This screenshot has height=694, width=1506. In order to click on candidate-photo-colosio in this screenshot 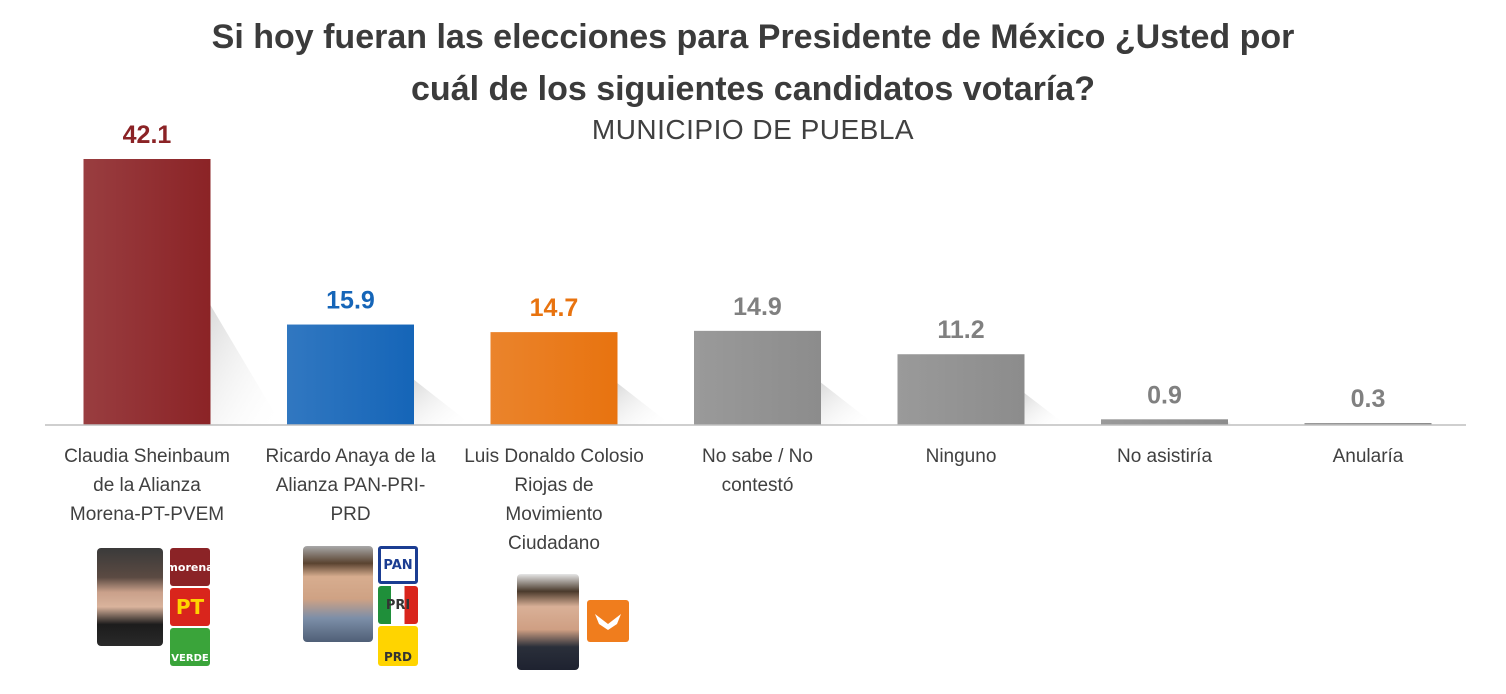, I will do `click(548, 622)`.